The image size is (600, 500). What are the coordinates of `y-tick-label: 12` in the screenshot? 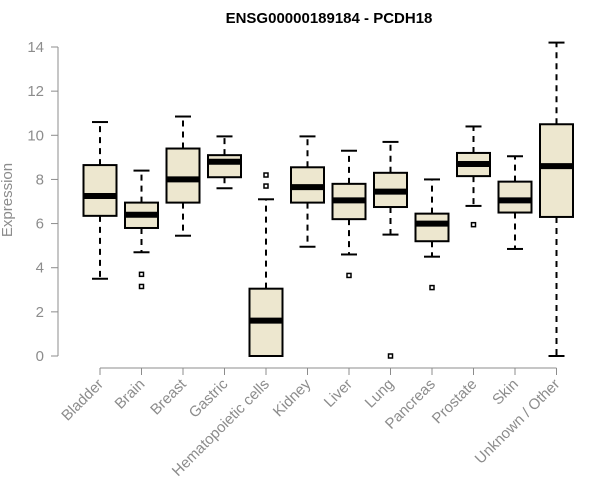 It's located at (35, 91).